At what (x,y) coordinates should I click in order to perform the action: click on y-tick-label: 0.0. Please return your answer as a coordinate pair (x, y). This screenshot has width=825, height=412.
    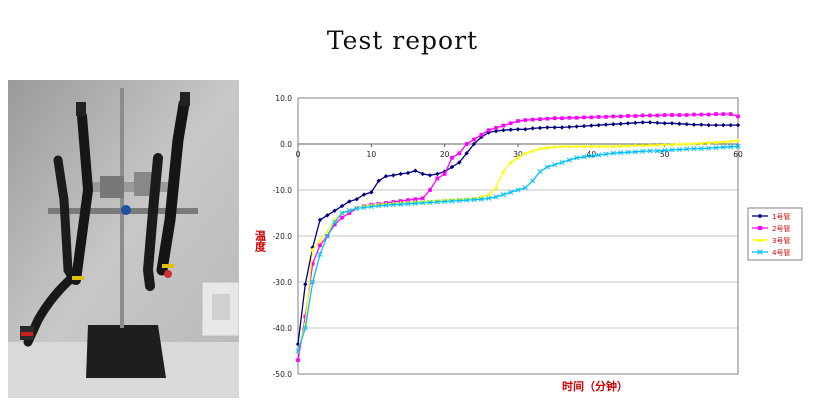
    Looking at the image, I should click on (286, 144).